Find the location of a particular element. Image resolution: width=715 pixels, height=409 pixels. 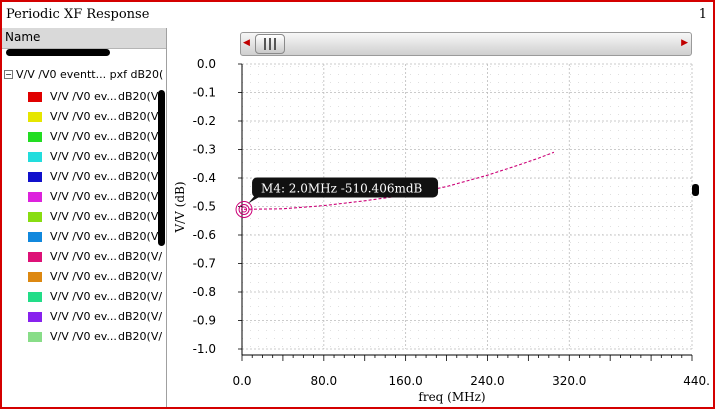

series-line is located at coordinates (399, 180).